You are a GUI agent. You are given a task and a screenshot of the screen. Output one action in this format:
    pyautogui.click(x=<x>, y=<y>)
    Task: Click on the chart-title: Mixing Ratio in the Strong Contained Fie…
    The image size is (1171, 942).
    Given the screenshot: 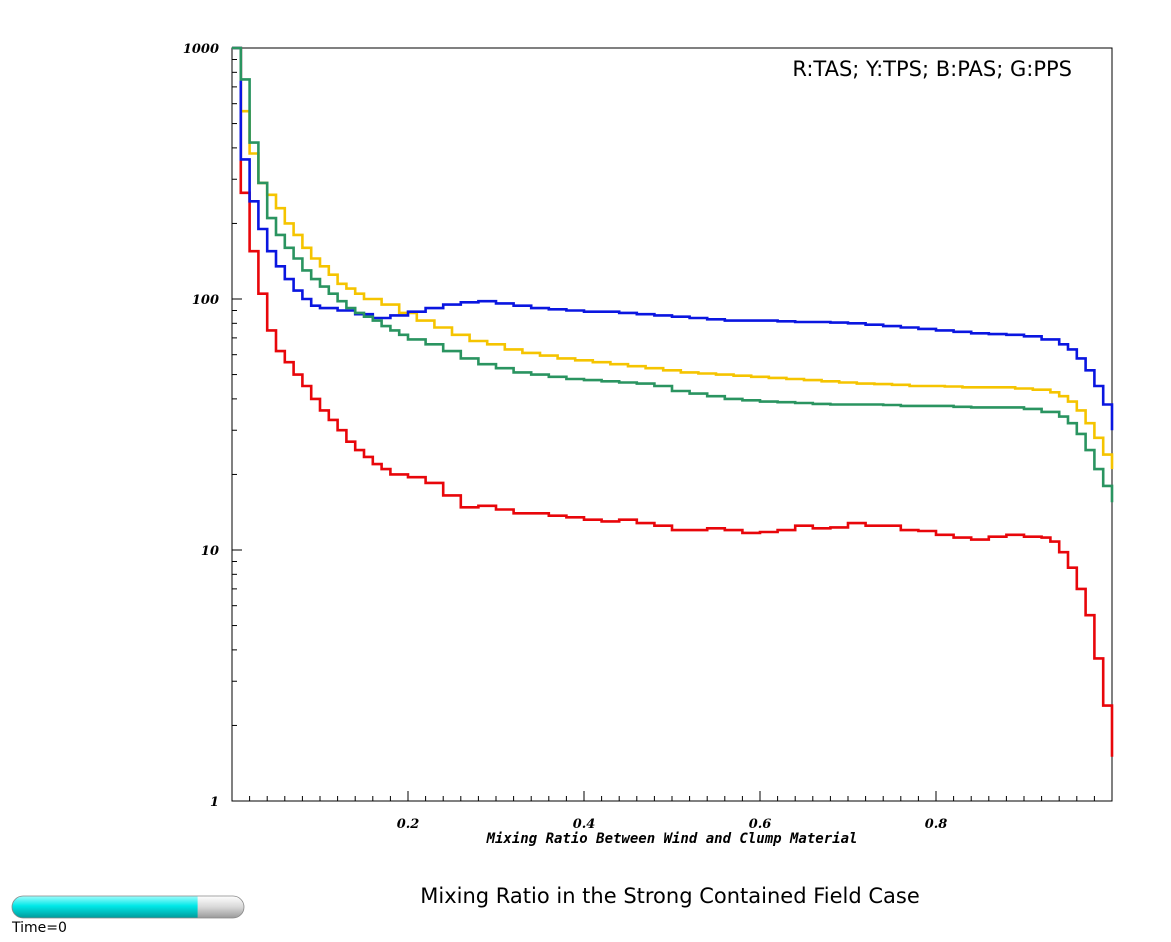 What is the action you would take?
    pyautogui.click(x=670, y=896)
    